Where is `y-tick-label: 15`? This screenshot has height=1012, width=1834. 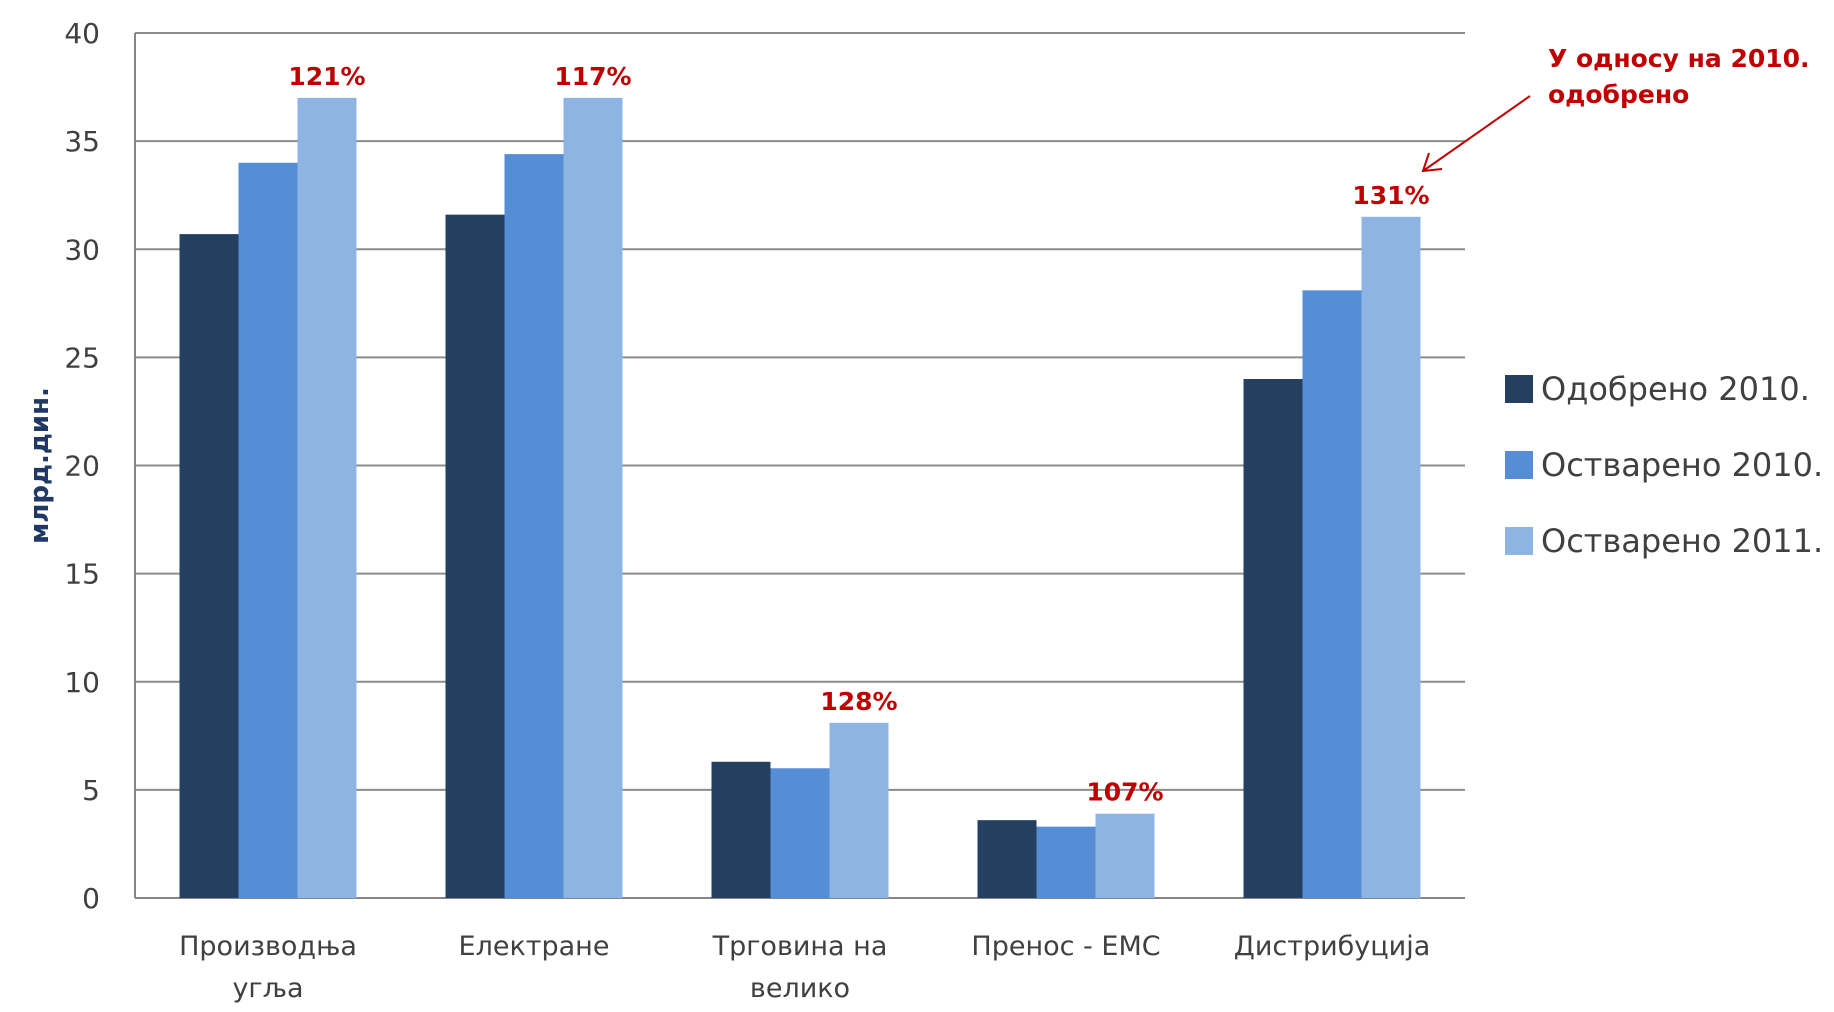
y-tick-label: 15 is located at coordinates (82, 574).